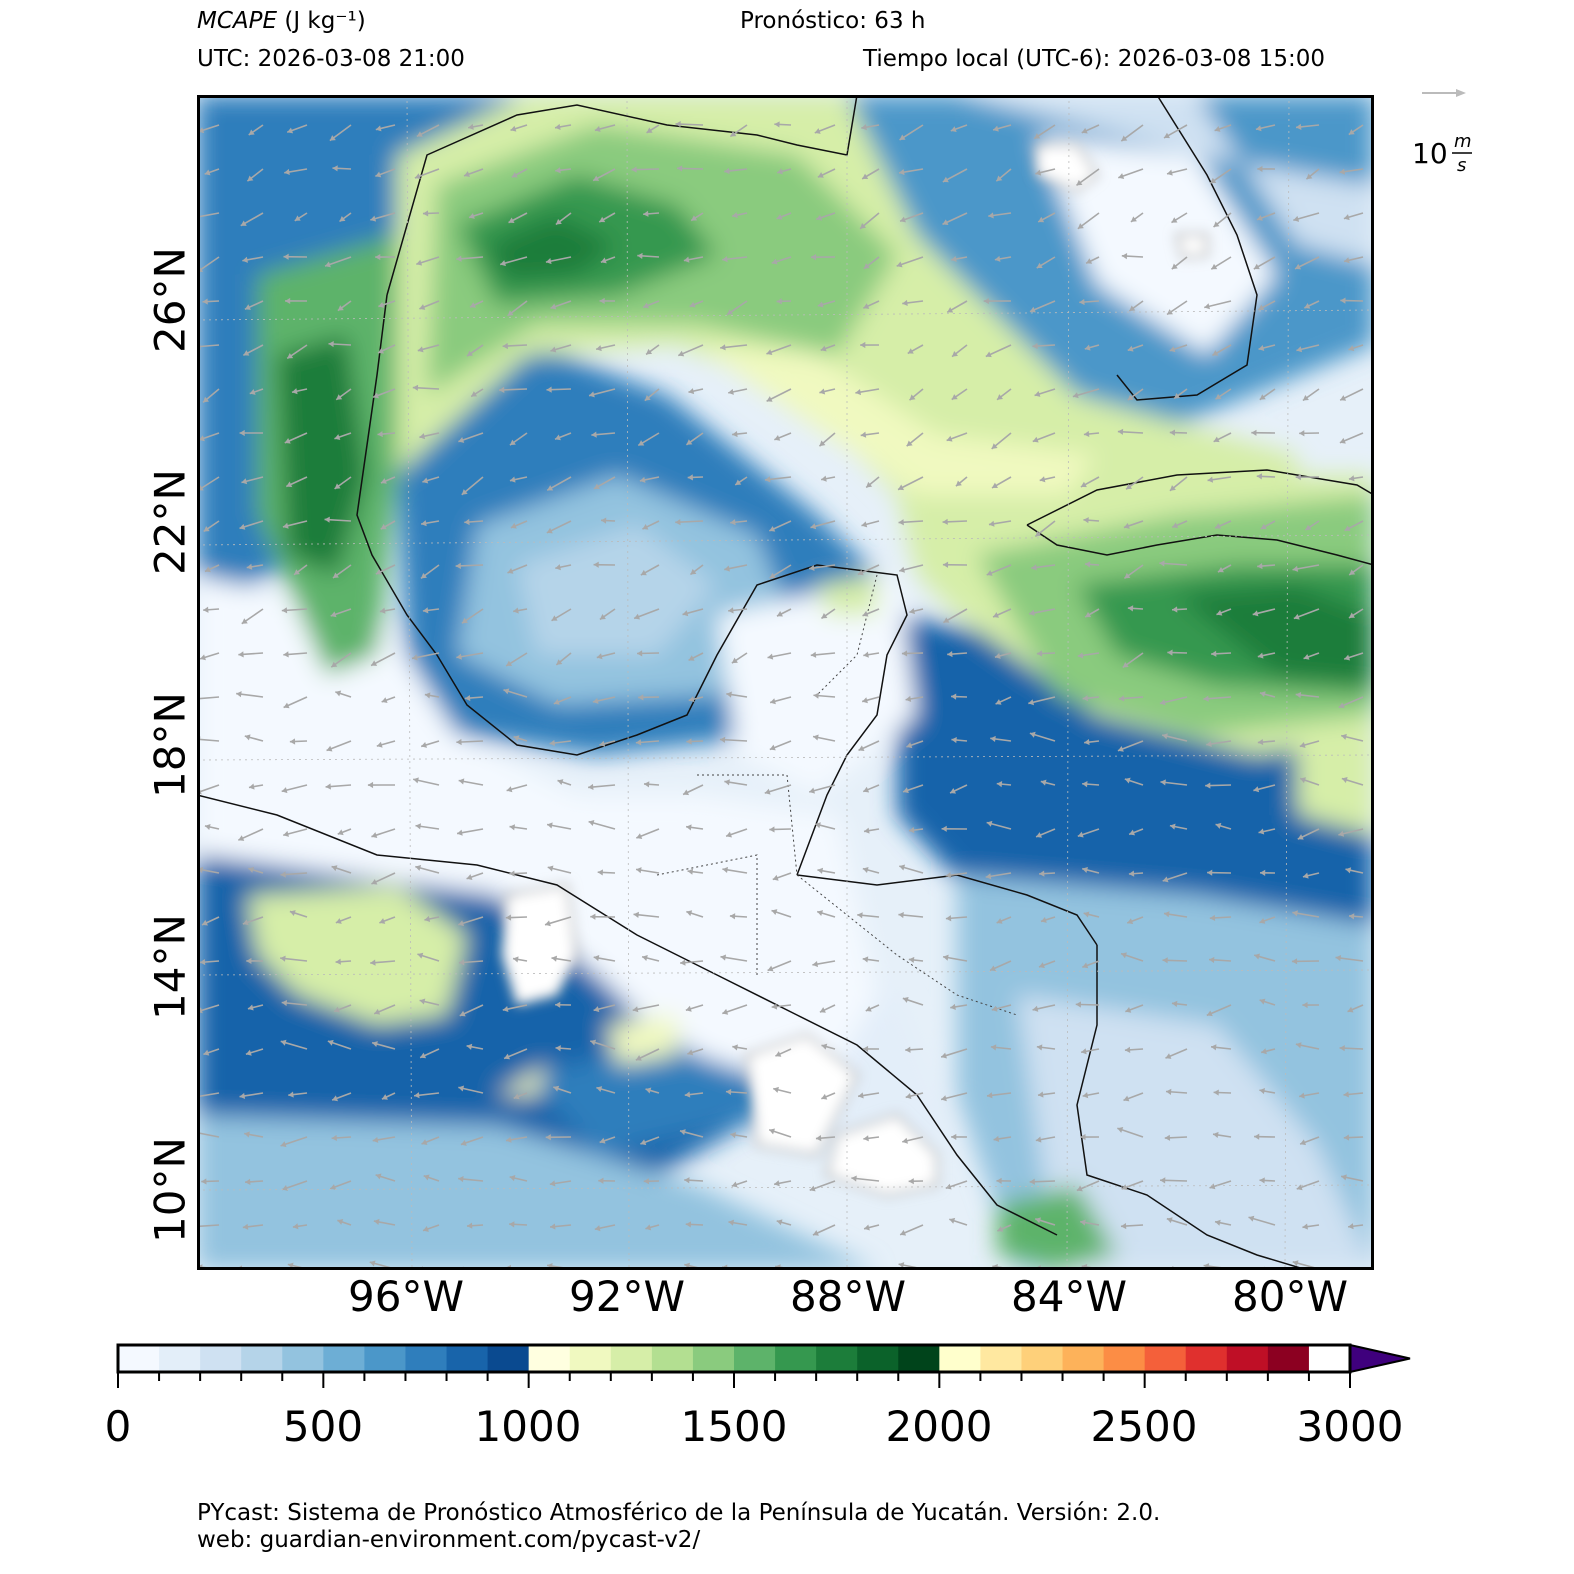  Describe the element at coordinates (833, 21) in the screenshot. I see `forecast-hour: Pronóstico: 63 h` at that location.